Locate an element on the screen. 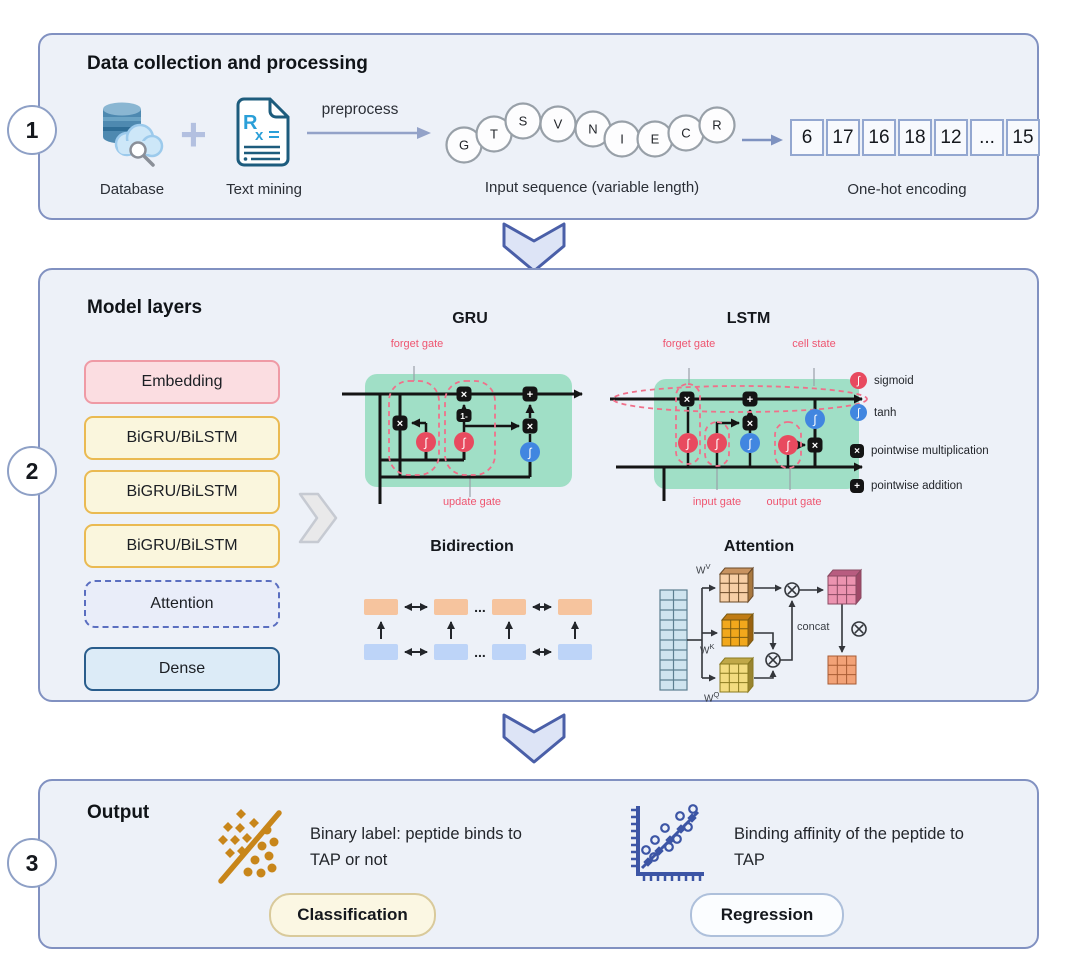 This screenshot has width=1074, height=980. cell-state-outline is located at coordinates (740, 399).